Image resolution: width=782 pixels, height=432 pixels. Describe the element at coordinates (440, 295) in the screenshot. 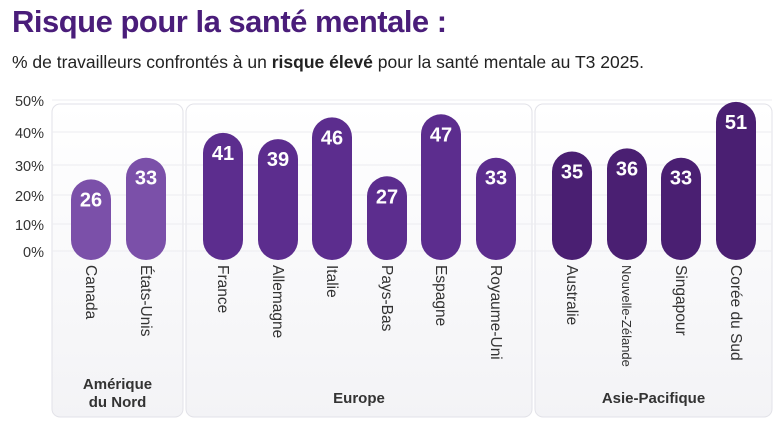

I see `category-label: Espagne` at that location.